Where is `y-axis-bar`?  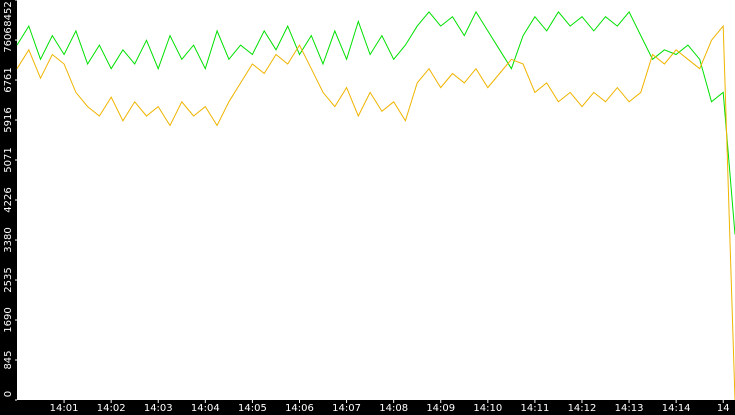
y-axis-bar is located at coordinates (8, 207).